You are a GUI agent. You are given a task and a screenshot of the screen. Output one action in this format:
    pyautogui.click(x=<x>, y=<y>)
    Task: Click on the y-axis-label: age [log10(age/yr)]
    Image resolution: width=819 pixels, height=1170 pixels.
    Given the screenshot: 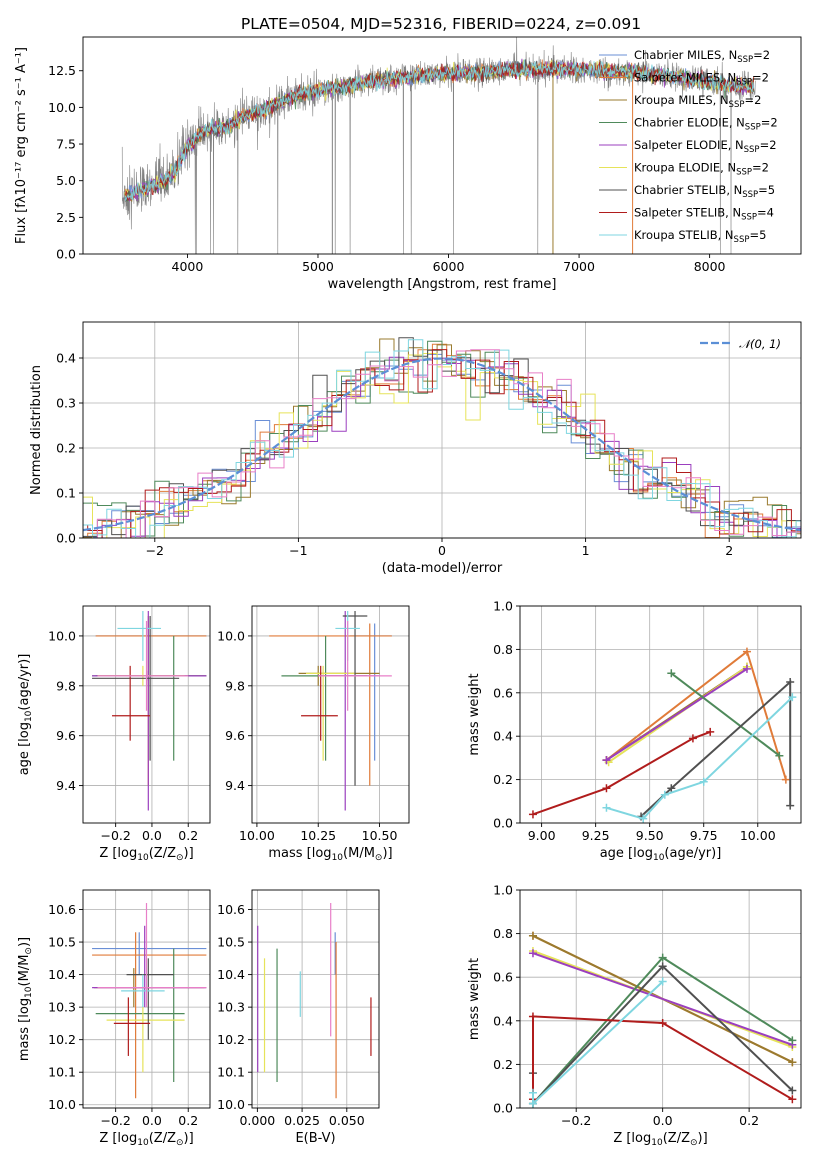 What is the action you would take?
    pyautogui.click(x=25, y=715)
    